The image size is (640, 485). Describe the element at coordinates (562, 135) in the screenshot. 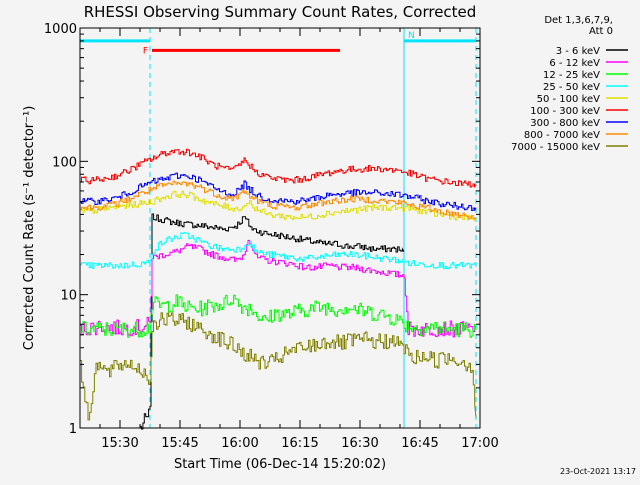

I see `legend-label-7: 800 - 7000 keV` at that location.